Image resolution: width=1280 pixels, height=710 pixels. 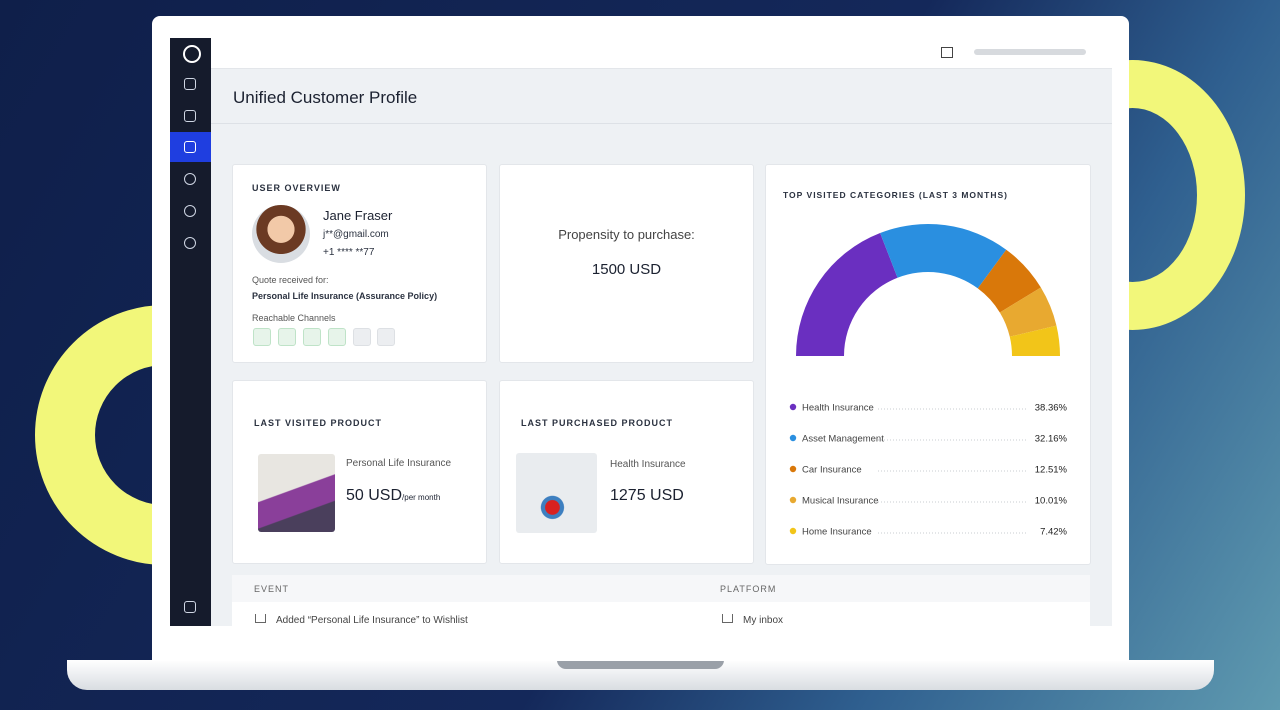 What do you see at coordinates (349, 252) in the screenshot?
I see `user-phone: +1 **** **77` at bounding box center [349, 252].